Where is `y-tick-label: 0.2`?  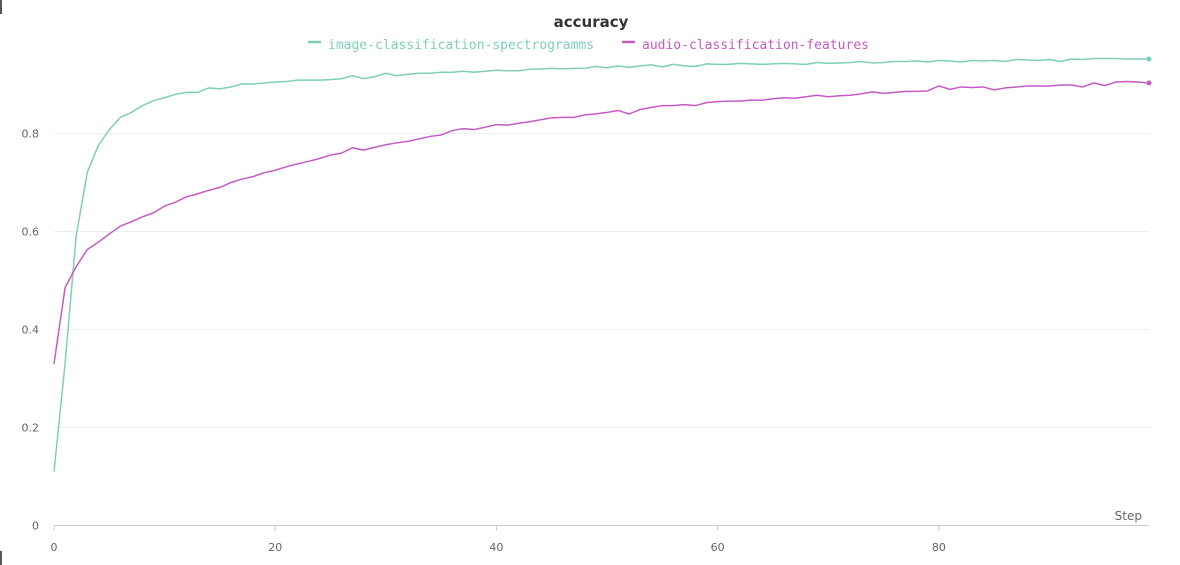
y-tick-label: 0.2 is located at coordinates (31, 428).